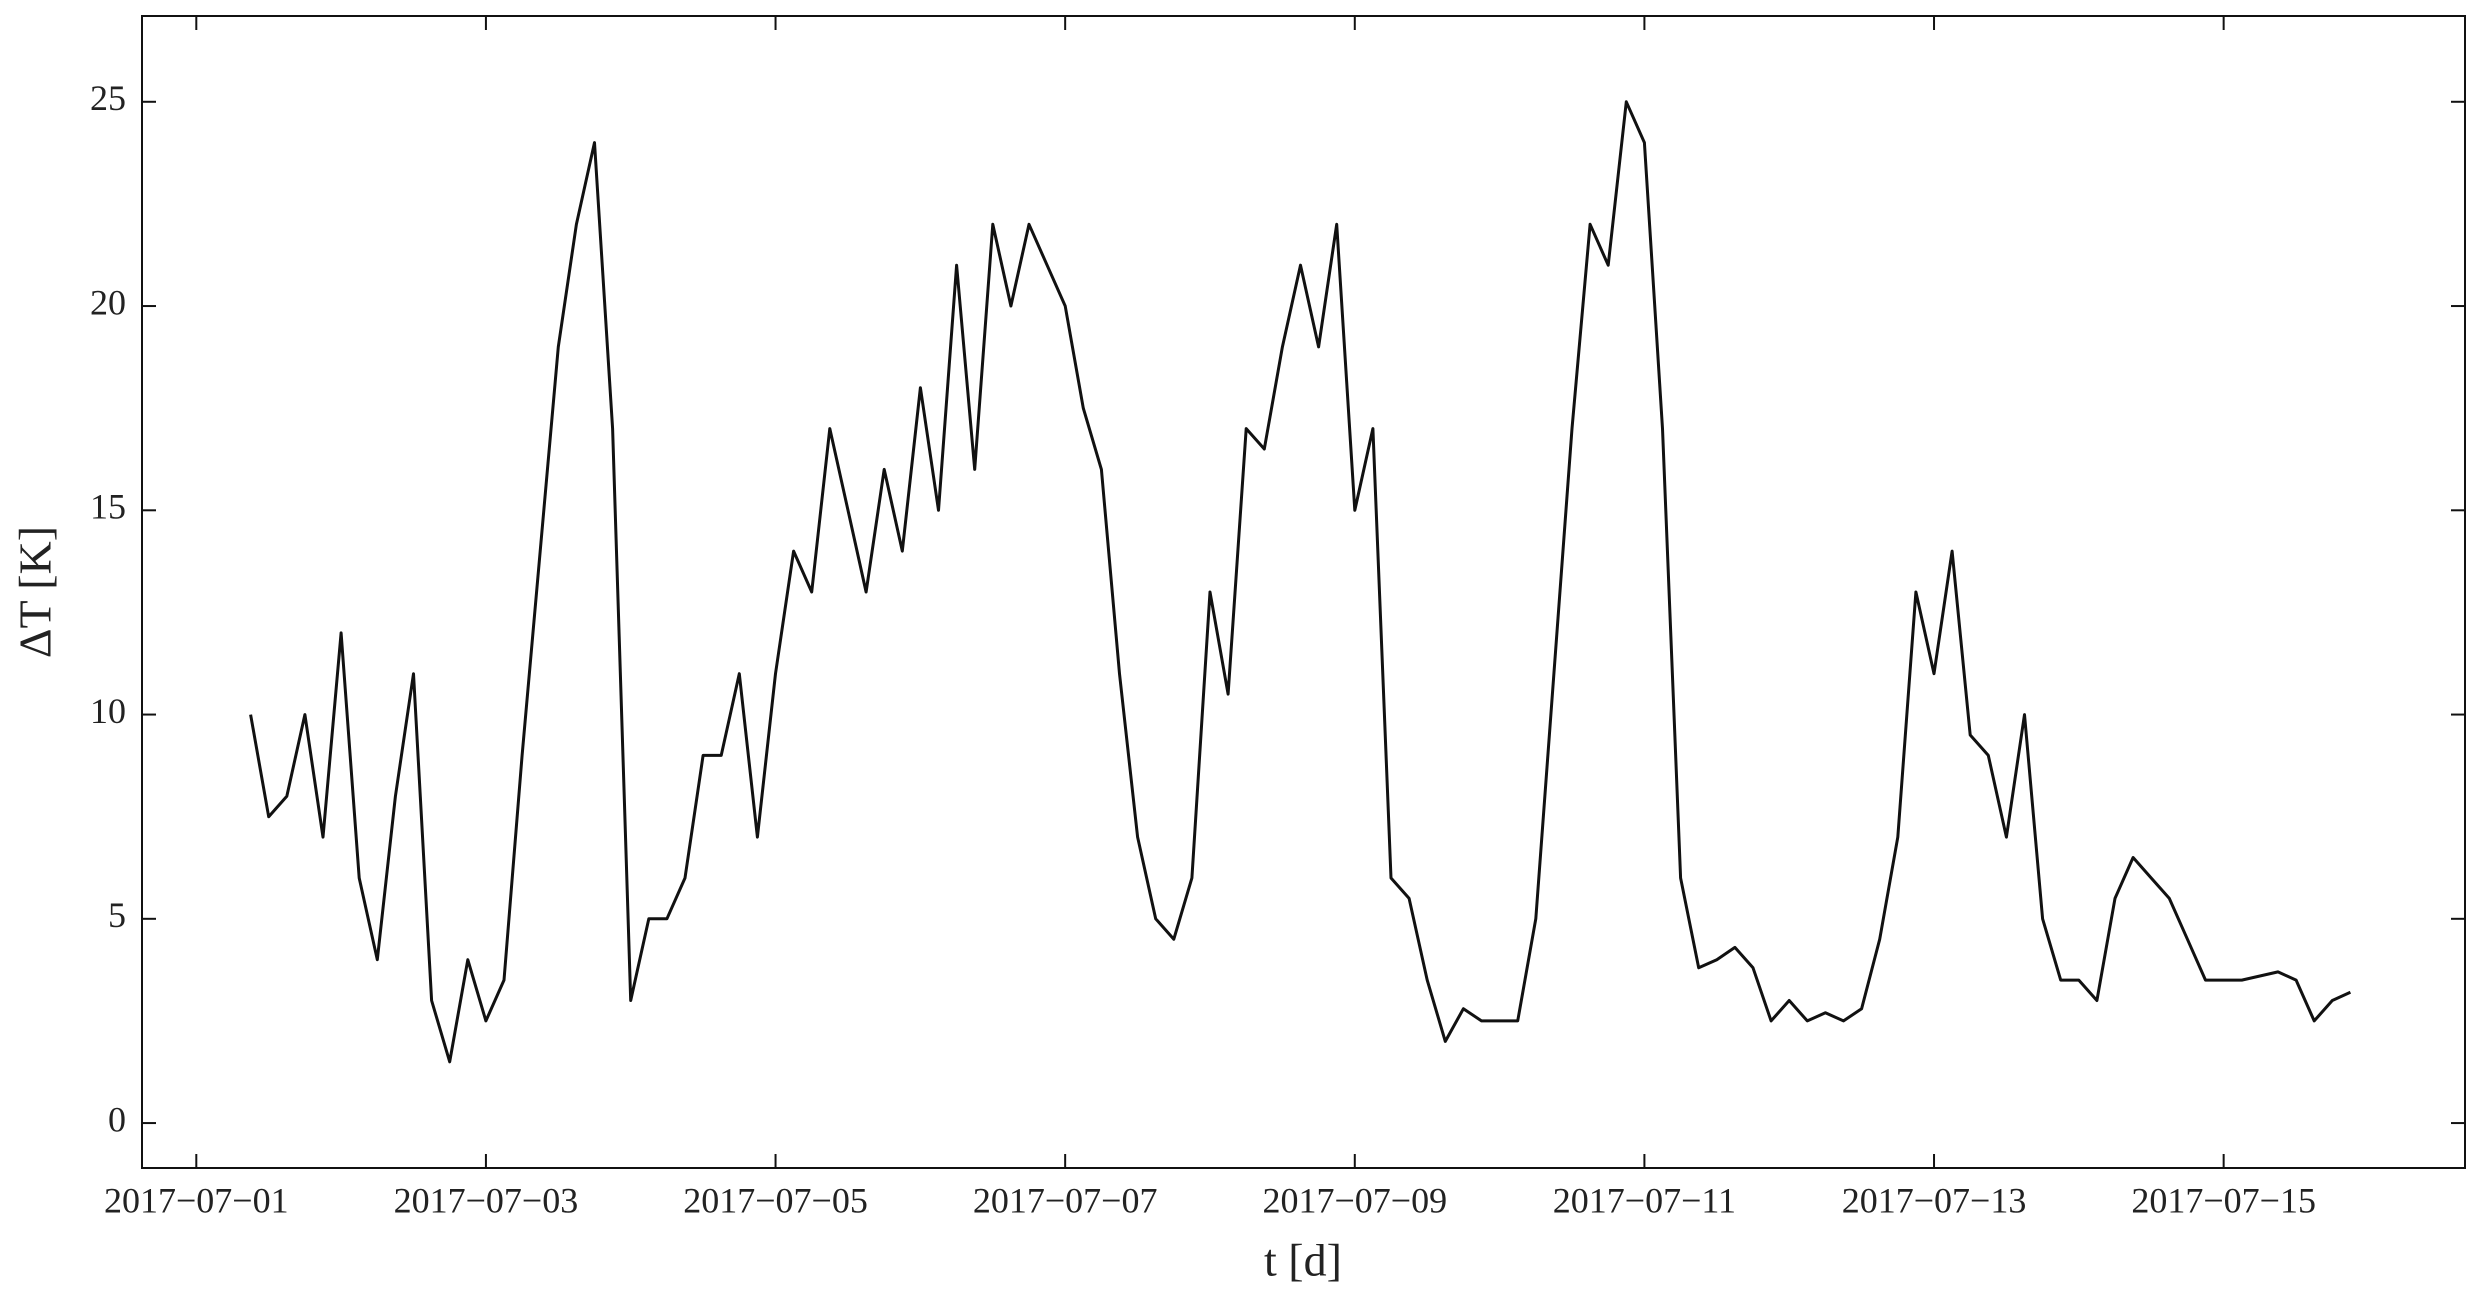  I want to click on y-tick-label: 20, so click(108, 302).